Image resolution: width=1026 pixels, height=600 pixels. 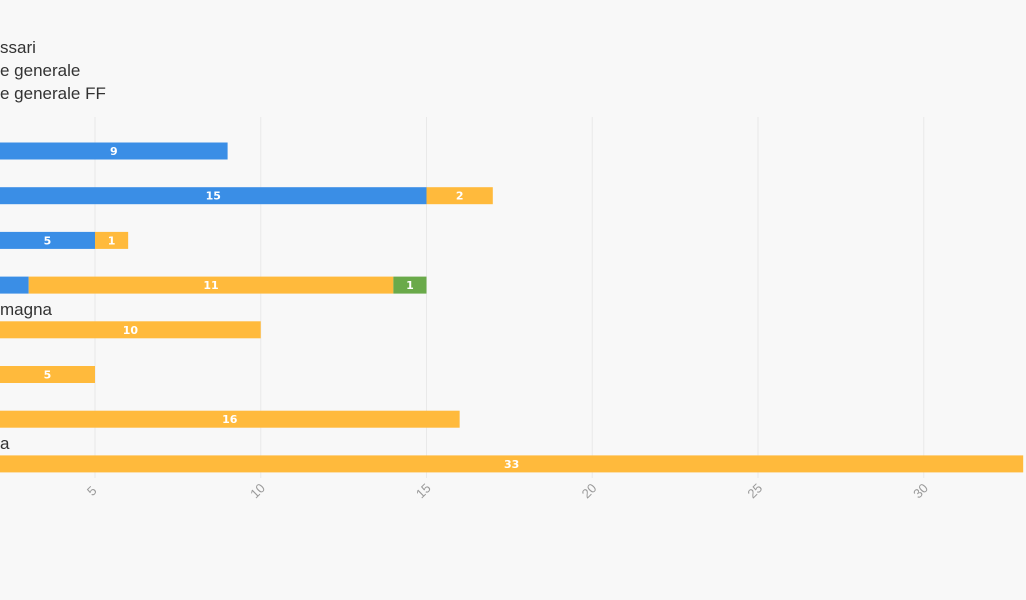 I want to click on x-axis-ticks: 5 10 15 20 25 30, so click(x=507, y=490).